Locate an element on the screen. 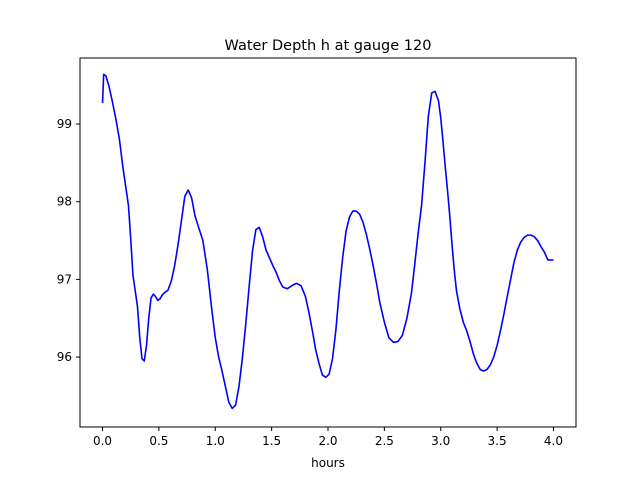  x-tick-label: 3.5 is located at coordinates (497, 441).